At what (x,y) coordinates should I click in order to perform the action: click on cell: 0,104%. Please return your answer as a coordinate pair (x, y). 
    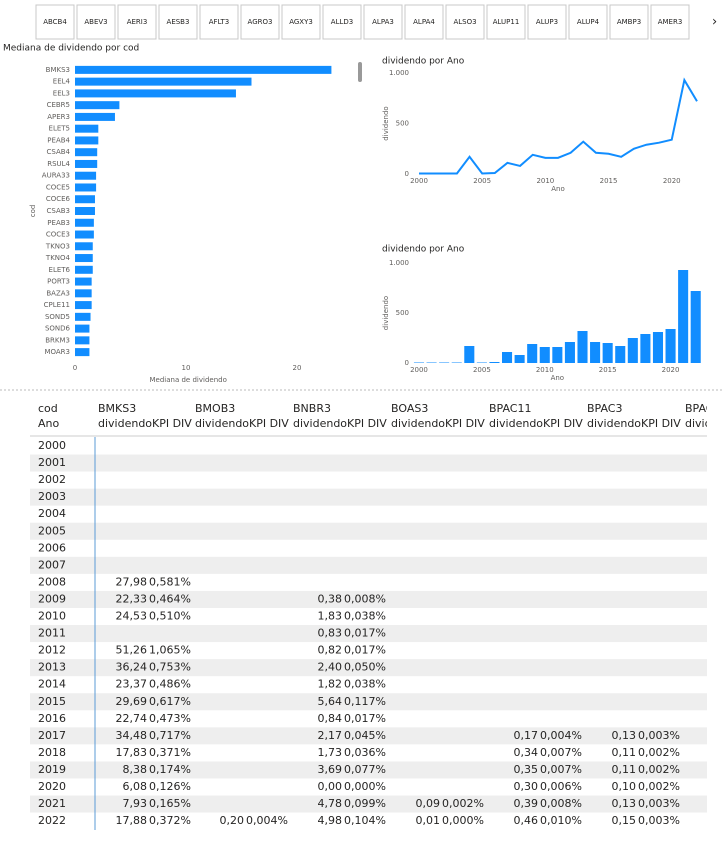
    Looking at the image, I should click on (365, 820).